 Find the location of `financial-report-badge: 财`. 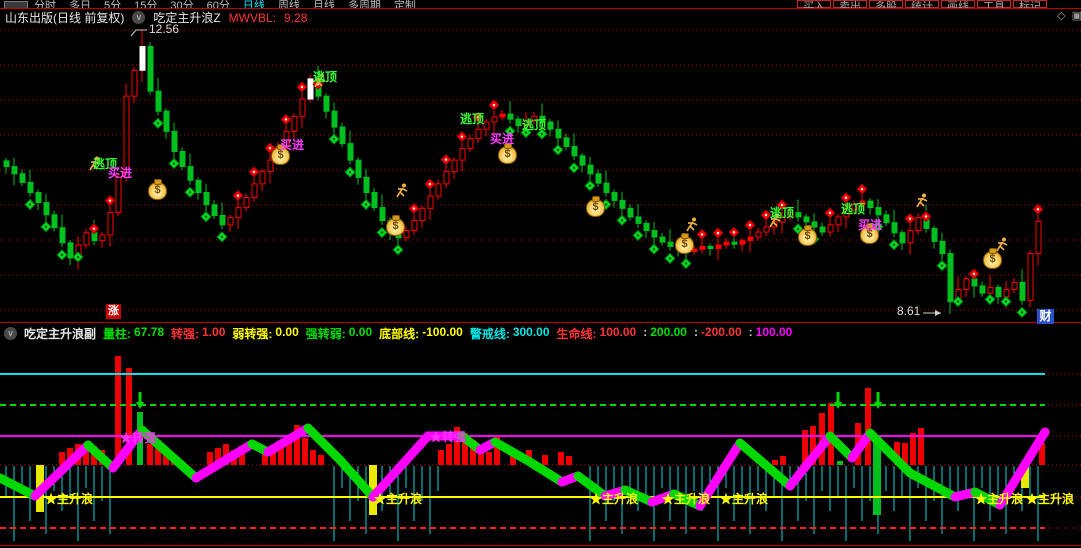

financial-report-badge: 财 is located at coordinates (1045, 316).